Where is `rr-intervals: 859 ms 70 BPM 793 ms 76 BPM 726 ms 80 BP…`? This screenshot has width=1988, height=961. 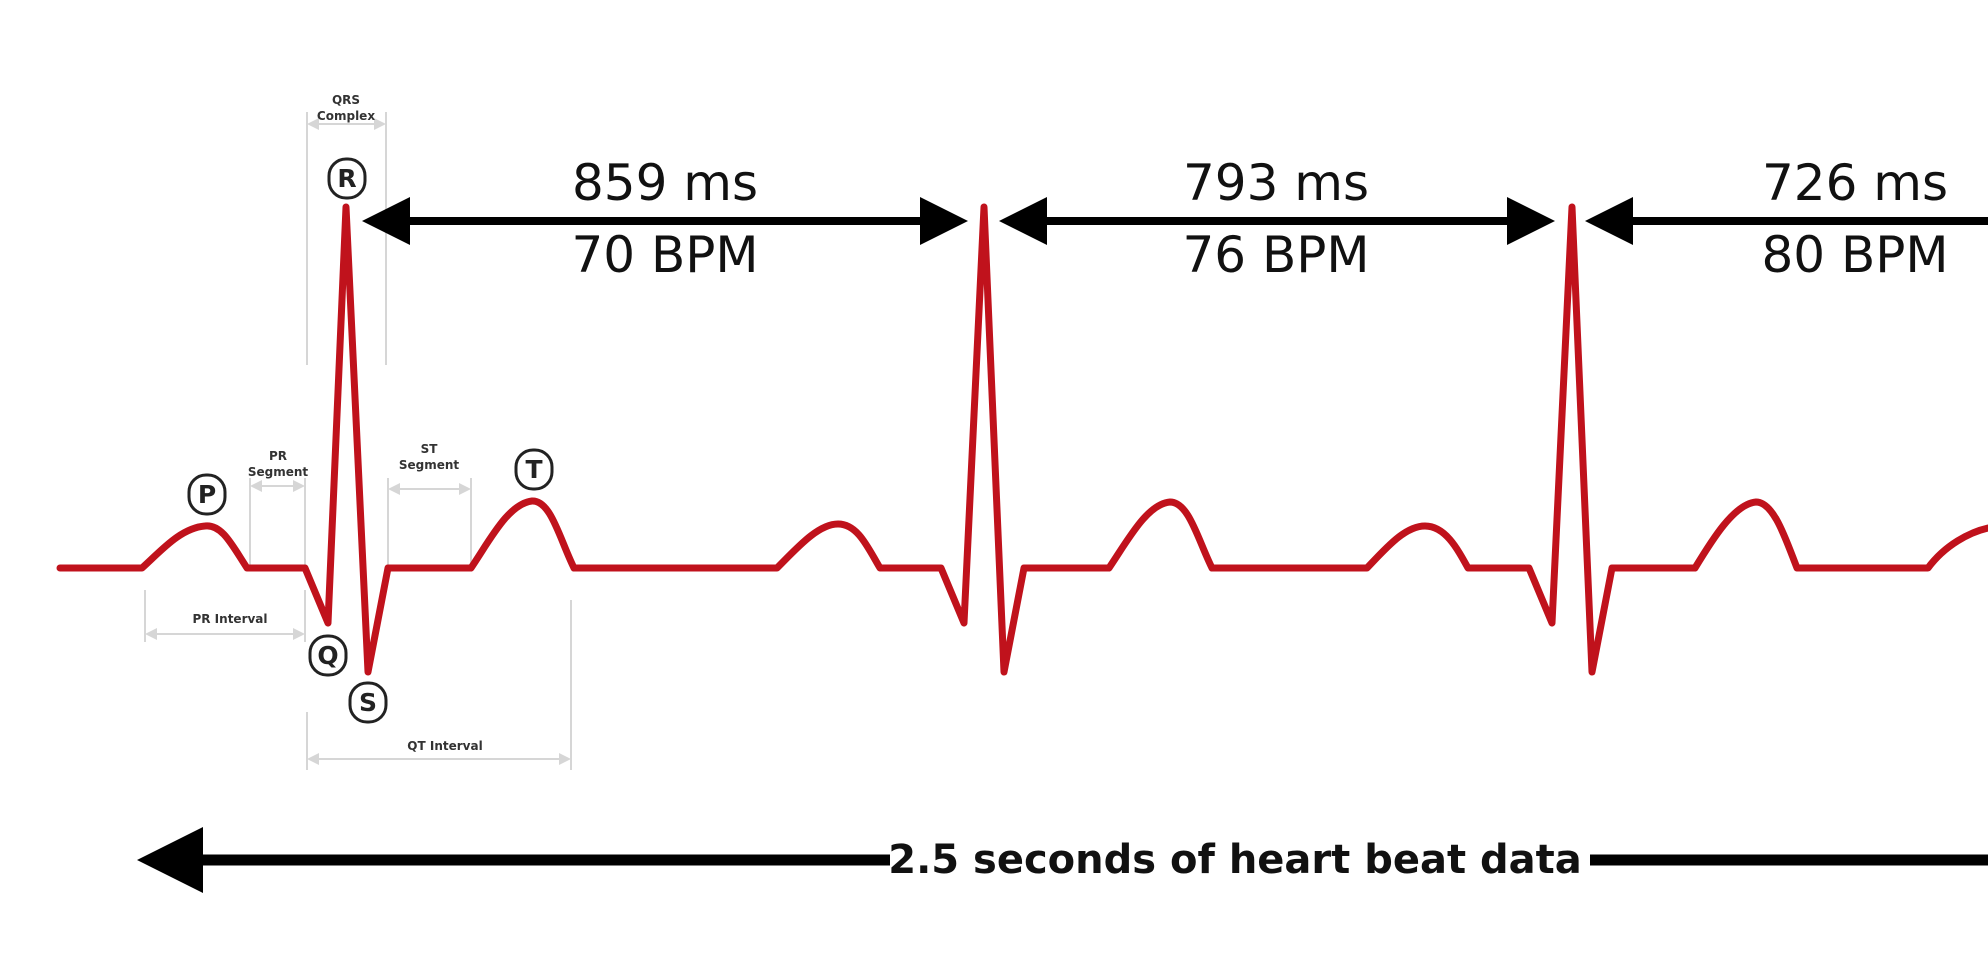 rr-intervals: 859 ms 70 BPM 793 ms 76 BPM 726 ms 80 BP… is located at coordinates (1175, 219).